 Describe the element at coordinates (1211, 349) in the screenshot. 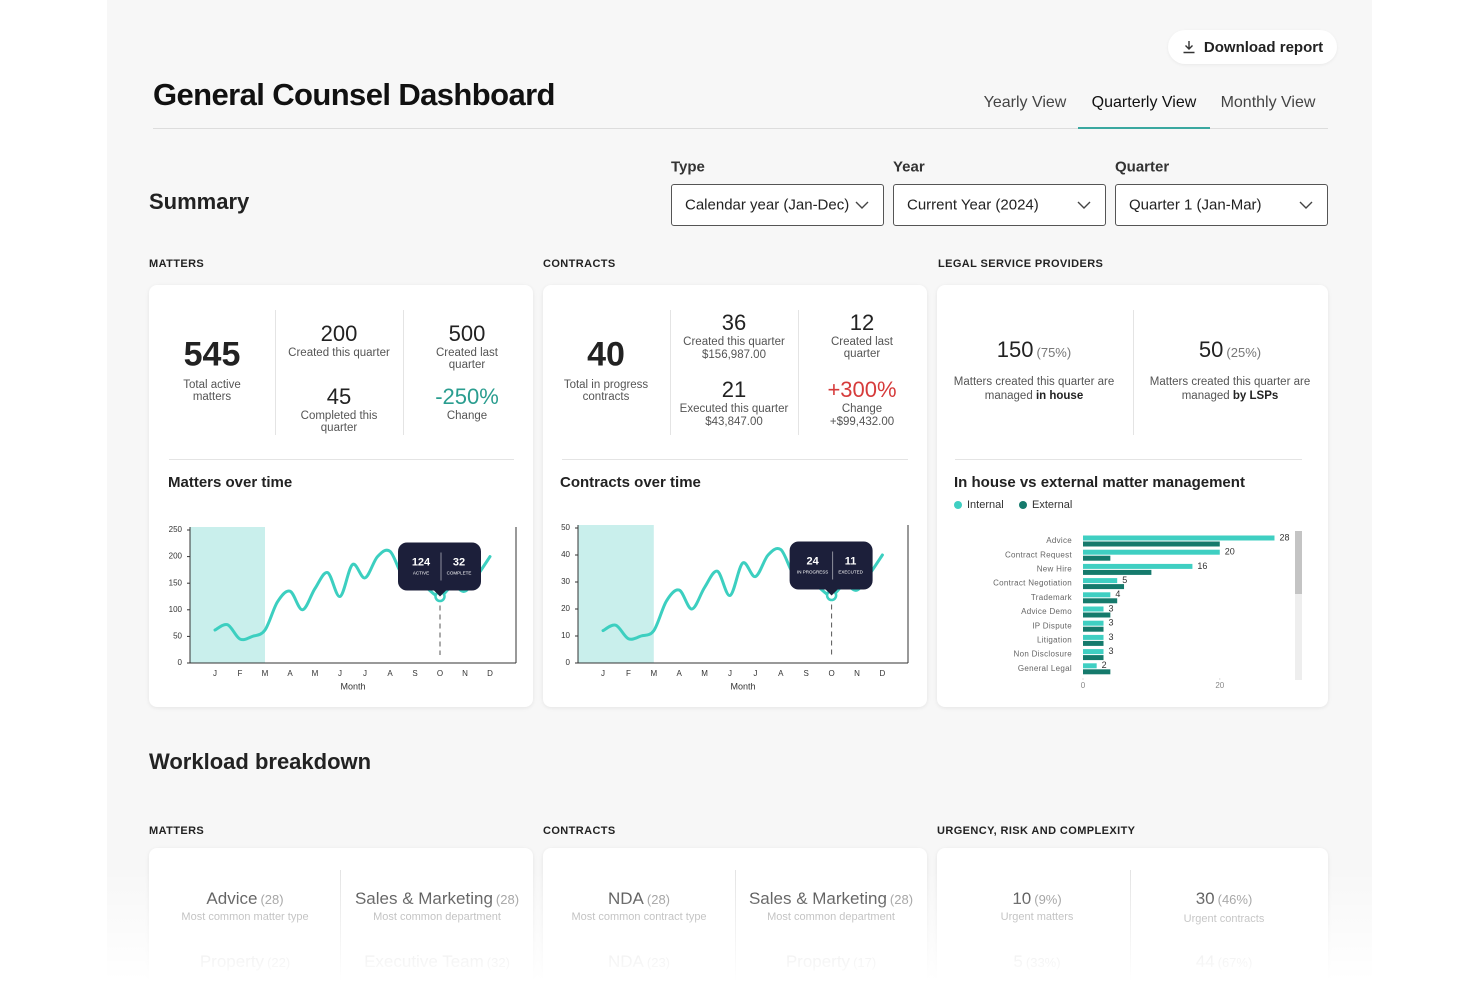

I see `kpi-value: 50` at that location.